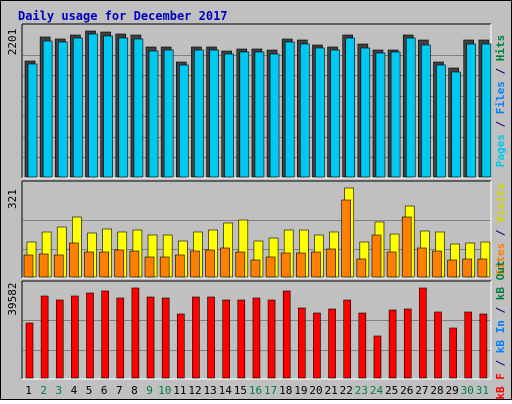 The image size is (512, 404). I want to click on legend-hits: Pages / Files / Hits, so click(500, 101).